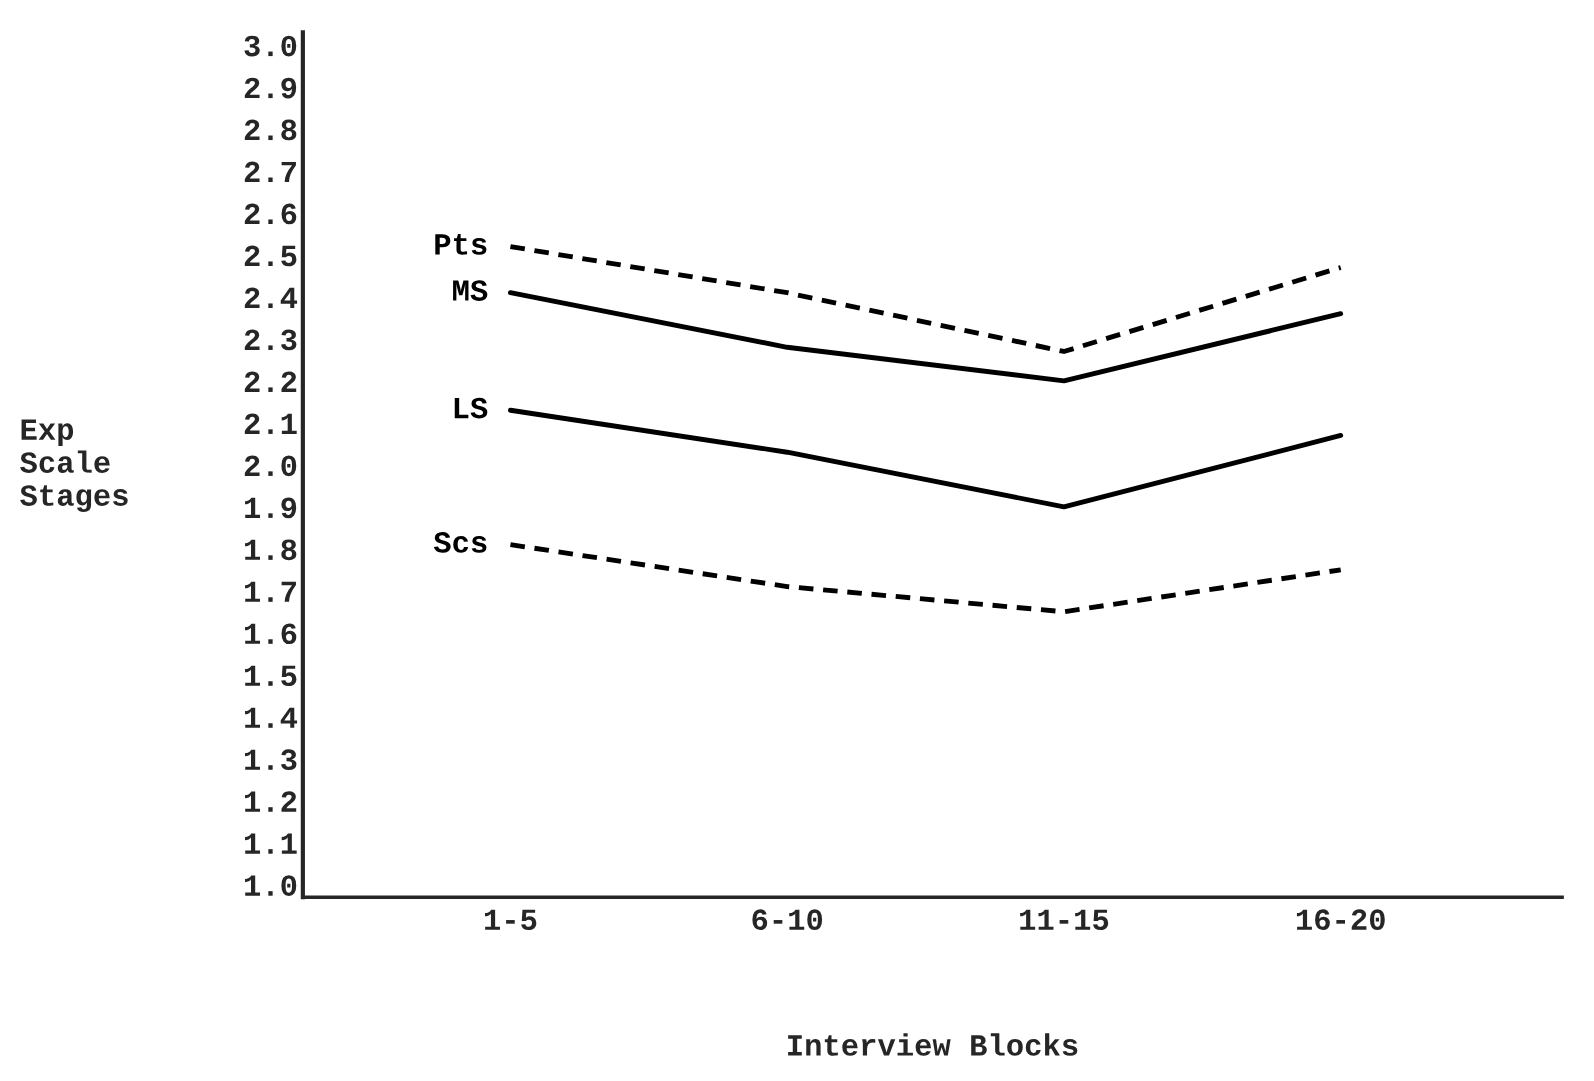 The image size is (1594, 1081). I want to click on y-tick-label: 2.4, so click(271, 297).